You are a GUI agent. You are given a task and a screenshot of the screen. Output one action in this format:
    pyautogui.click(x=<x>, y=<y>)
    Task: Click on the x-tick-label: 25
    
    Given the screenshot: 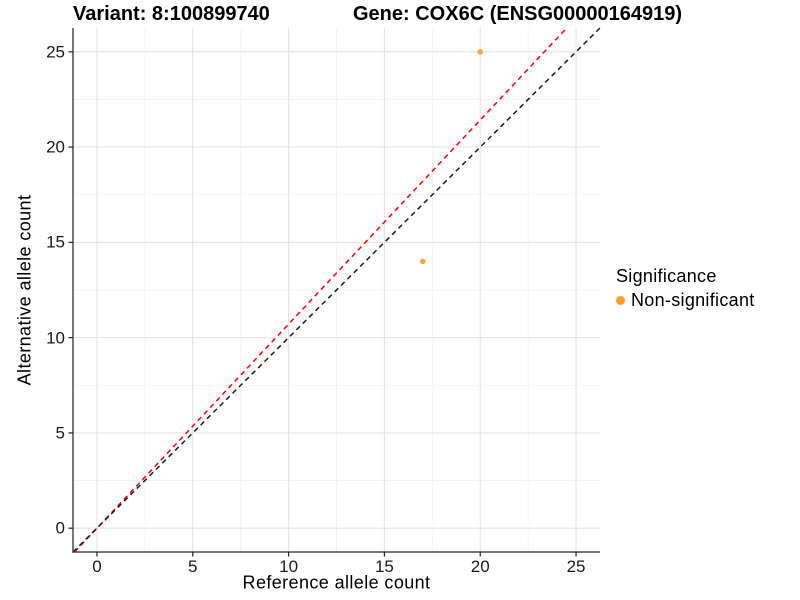 What is the action you would take?
    pyautogui.click(x=576, y=566)
    